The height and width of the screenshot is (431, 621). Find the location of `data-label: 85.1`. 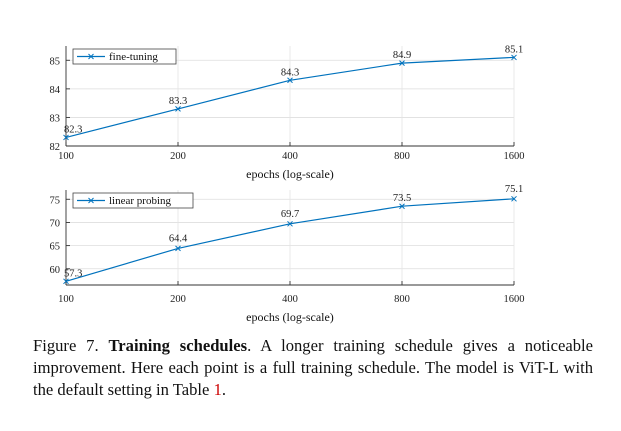

data-label: 85.1 is located at coordinates (514, 49).